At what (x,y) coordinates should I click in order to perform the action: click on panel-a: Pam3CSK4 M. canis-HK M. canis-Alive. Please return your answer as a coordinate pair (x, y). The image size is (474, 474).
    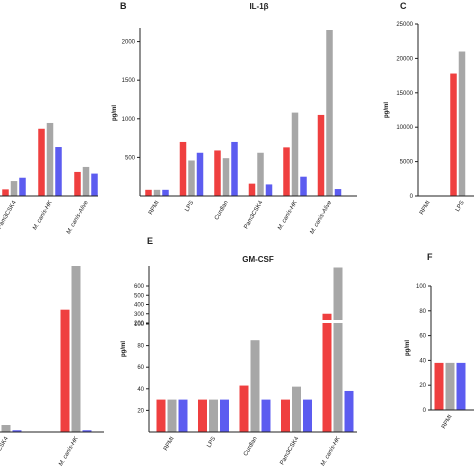
    Looking at the image, I should click on (49, 178).